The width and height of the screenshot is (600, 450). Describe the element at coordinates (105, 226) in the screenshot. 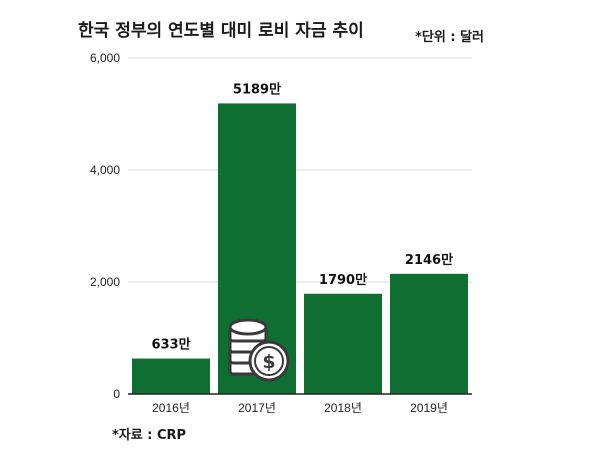

I see `y-axis-ticks: 0 2,000 4,000 6,000` at that location.